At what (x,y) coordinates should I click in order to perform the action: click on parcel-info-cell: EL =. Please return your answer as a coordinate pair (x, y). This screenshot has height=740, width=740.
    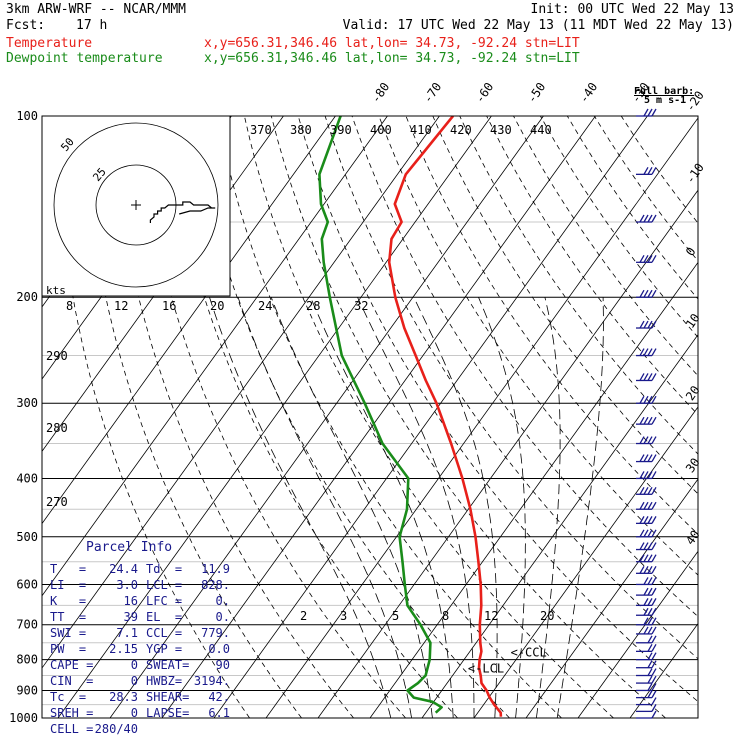
    Looking at the image, I should click on (164, 617).